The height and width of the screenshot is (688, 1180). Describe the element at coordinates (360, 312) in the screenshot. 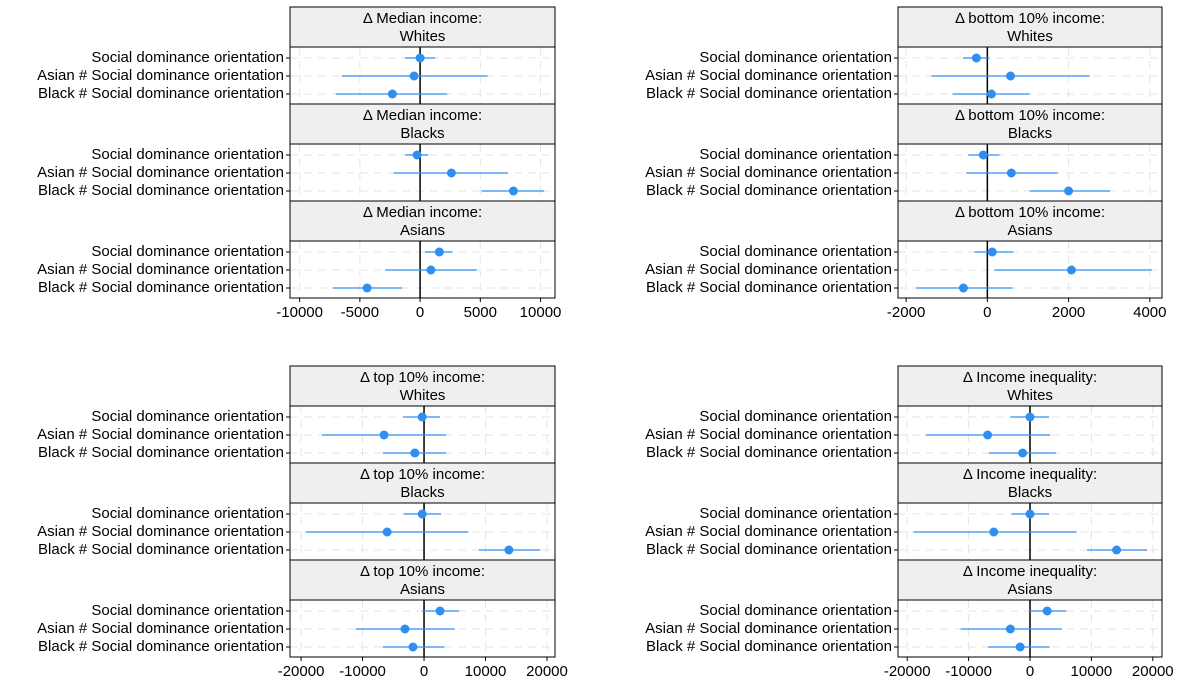

I see `x-tick-label: -5000` at that location.